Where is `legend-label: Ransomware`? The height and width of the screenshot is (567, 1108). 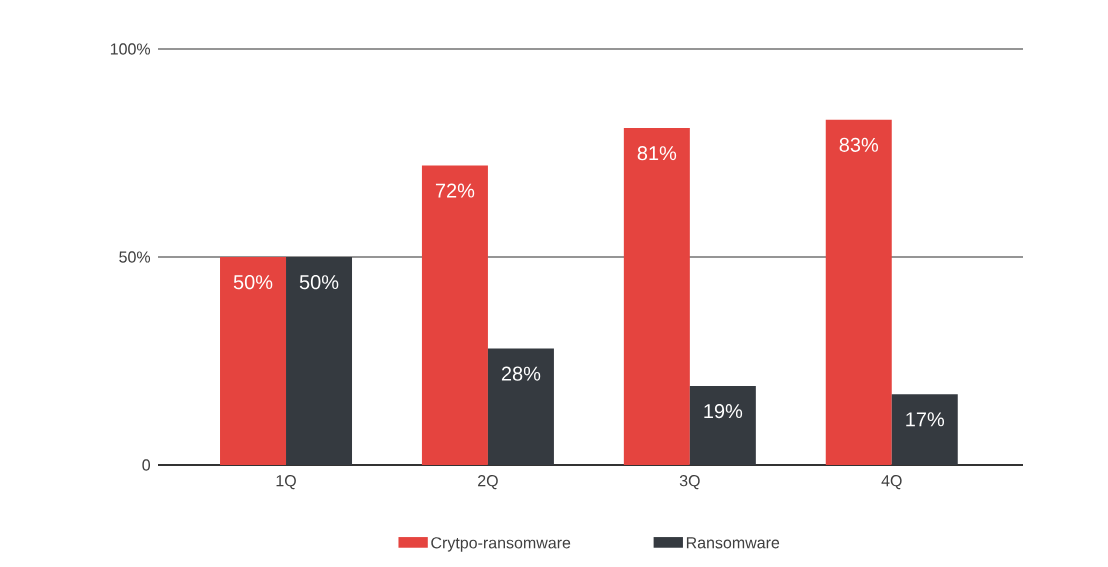 legend-label: Ransomware is located at coordinates (733, 543).